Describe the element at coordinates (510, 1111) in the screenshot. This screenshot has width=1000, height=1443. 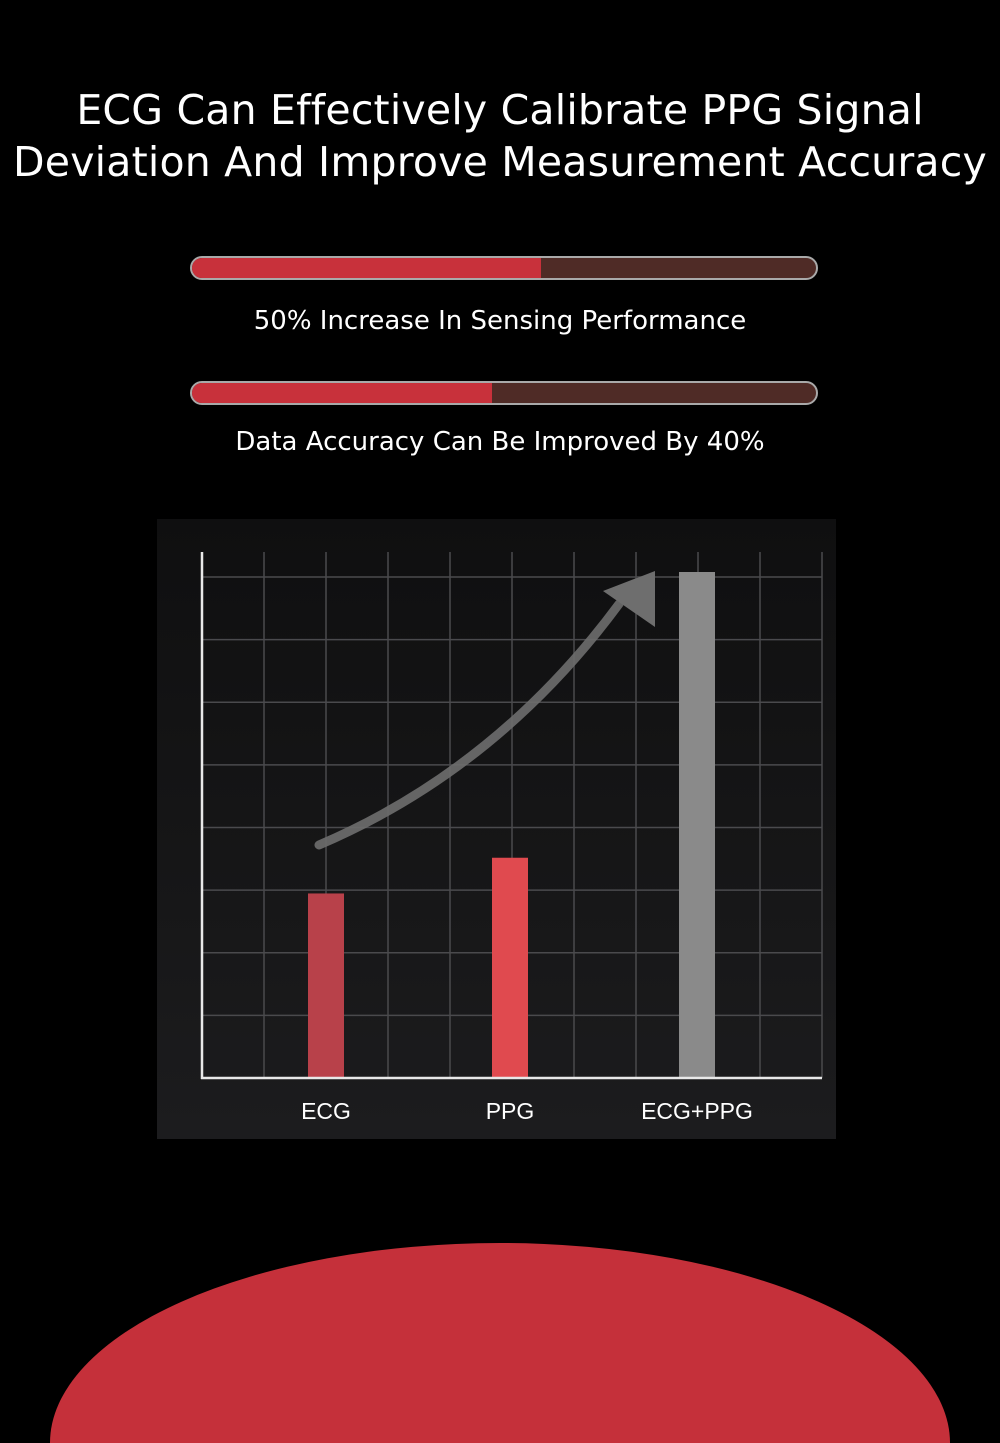
I see `x-tick-label: PPG` at that location.